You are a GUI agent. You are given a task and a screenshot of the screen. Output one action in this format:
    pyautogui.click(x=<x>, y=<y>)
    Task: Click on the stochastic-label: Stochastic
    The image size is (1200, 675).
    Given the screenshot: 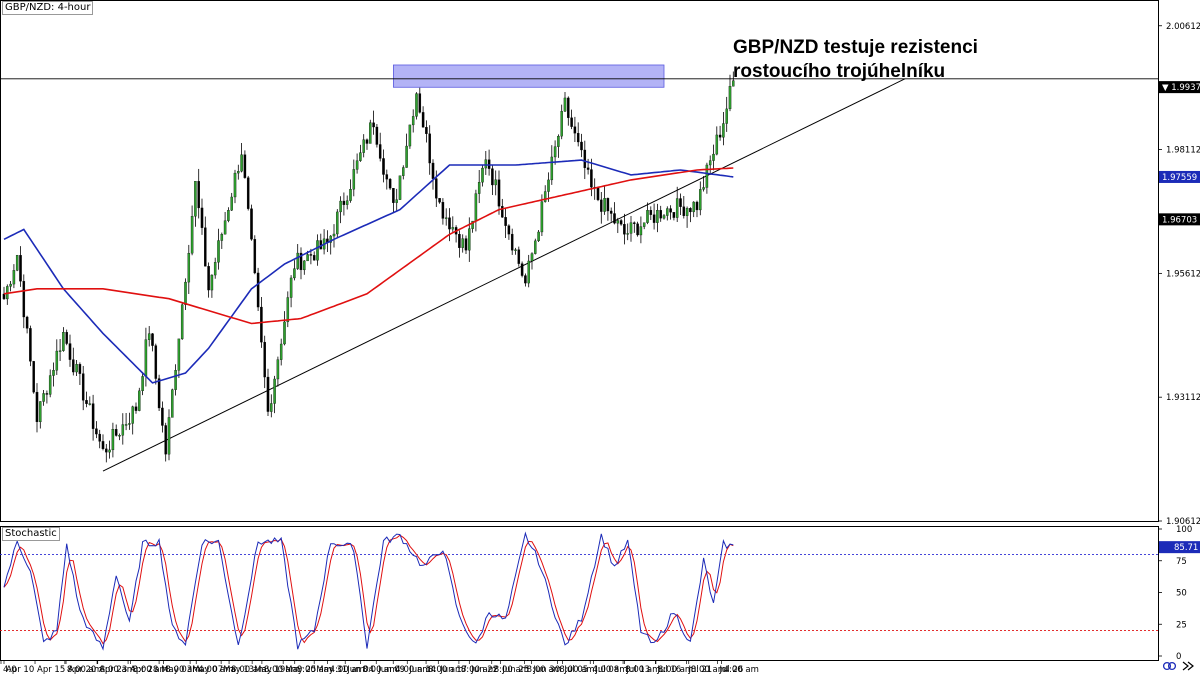 What is the action you would take?
    pyautogui.click(x=31, y=534)
    